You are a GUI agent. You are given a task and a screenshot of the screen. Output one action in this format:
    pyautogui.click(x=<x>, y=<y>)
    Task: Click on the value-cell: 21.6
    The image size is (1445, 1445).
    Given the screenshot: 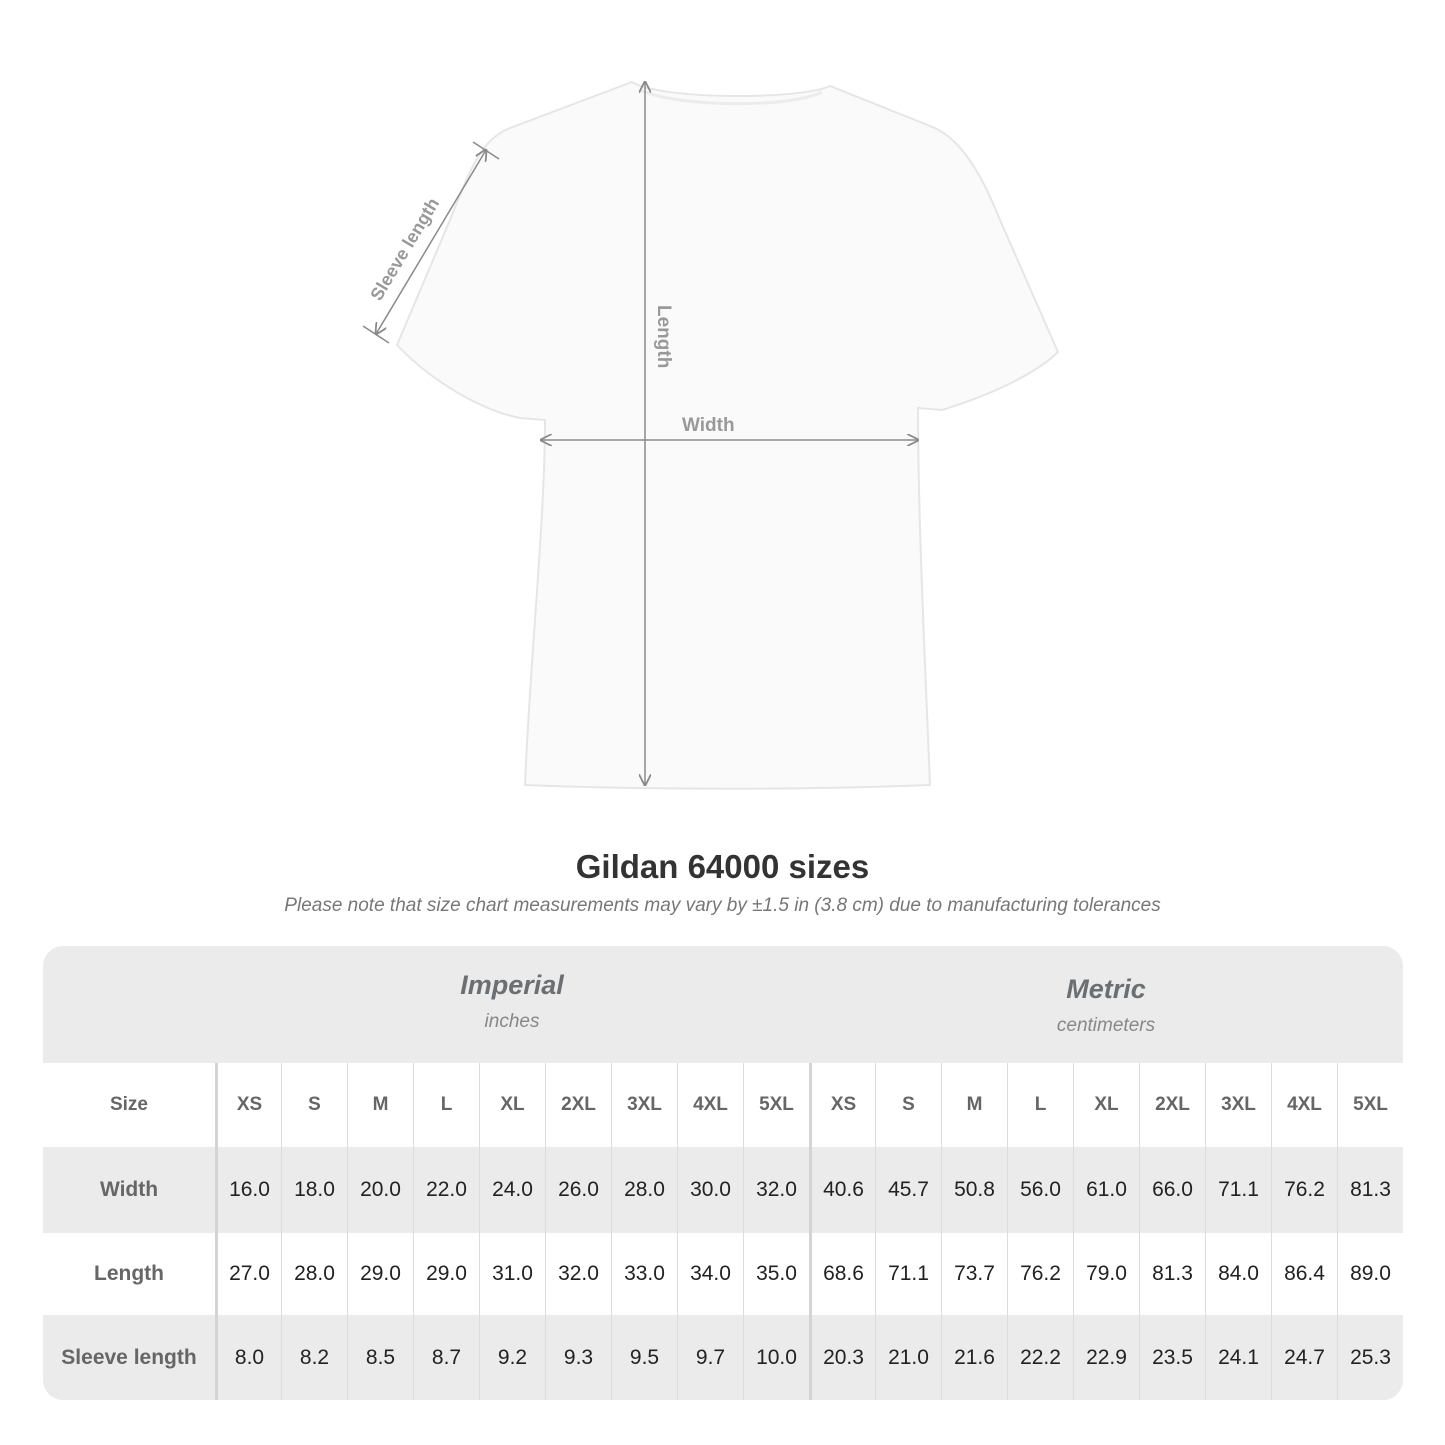 What is the action you would take?
    pyautogui.click(x=974, y=1357)
    